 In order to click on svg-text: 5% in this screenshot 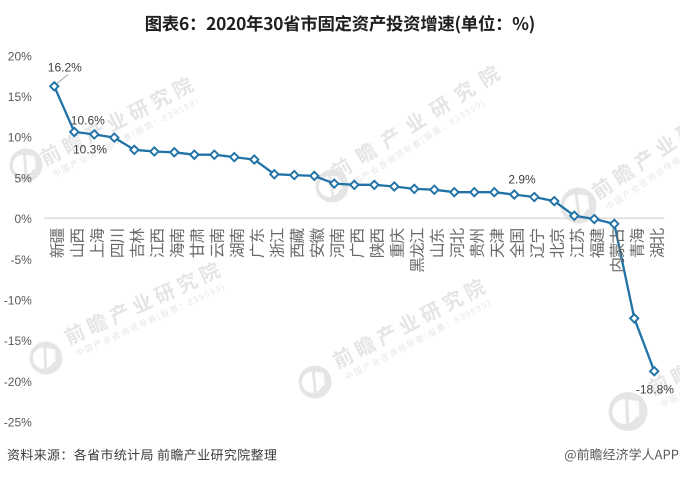, I will do `click(23, 178)`.